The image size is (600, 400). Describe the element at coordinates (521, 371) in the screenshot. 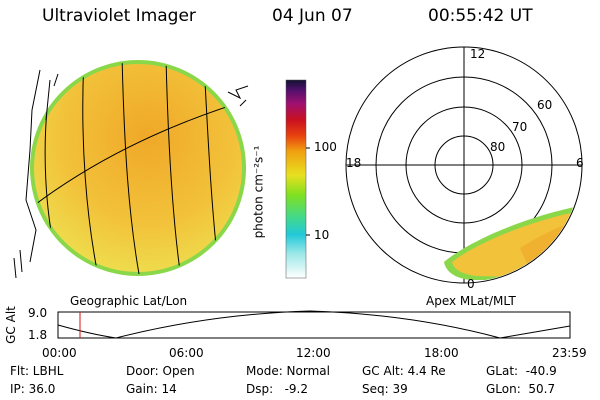

I see `glat-value: GLat: -40.9` at that location.